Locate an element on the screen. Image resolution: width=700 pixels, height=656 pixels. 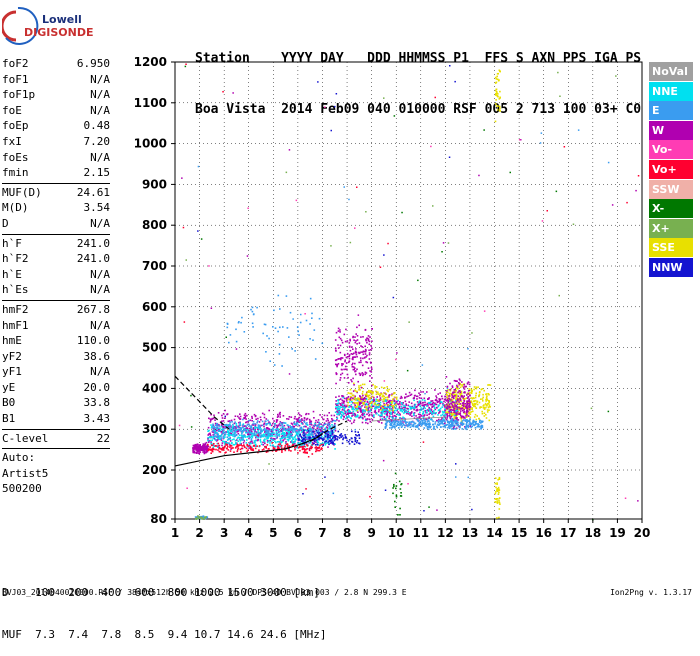
y-tick-label: 1200 is located at coordinates (150, 62).